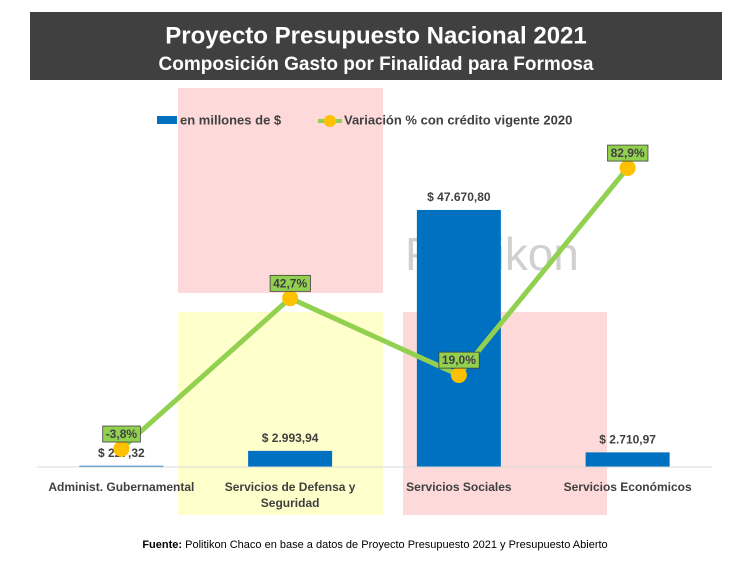 This screenshot has height=563, width=750. What do you see at coordinates (290, 495) in the screenshot?
I see `x-tick-label: Servicios de Defensa y Seguridad` at bounding box center [290, 495].